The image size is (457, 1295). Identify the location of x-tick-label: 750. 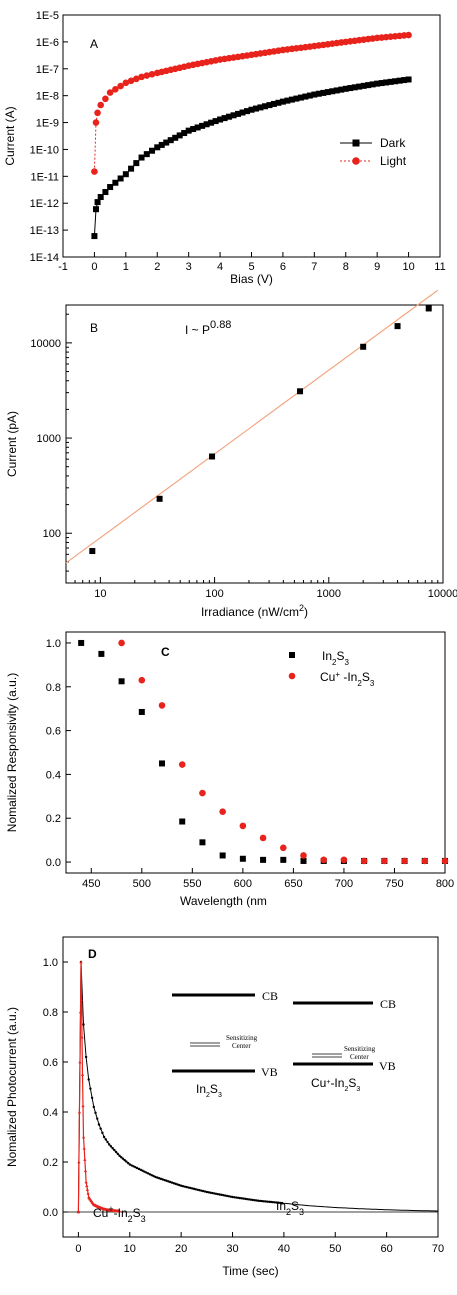
(394, 884).